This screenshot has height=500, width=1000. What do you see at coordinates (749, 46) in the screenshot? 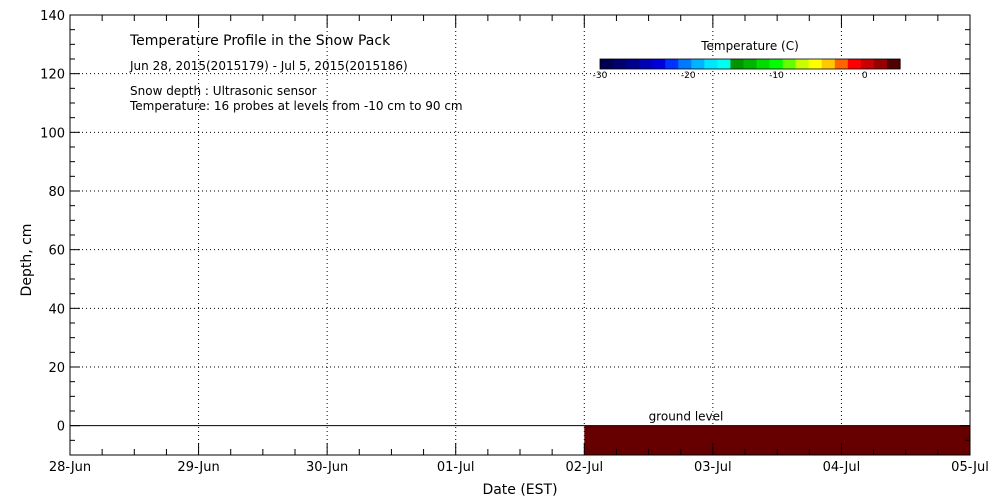
I see `colorbar-title: Temperature (C)` at bounding box center [749, 46].